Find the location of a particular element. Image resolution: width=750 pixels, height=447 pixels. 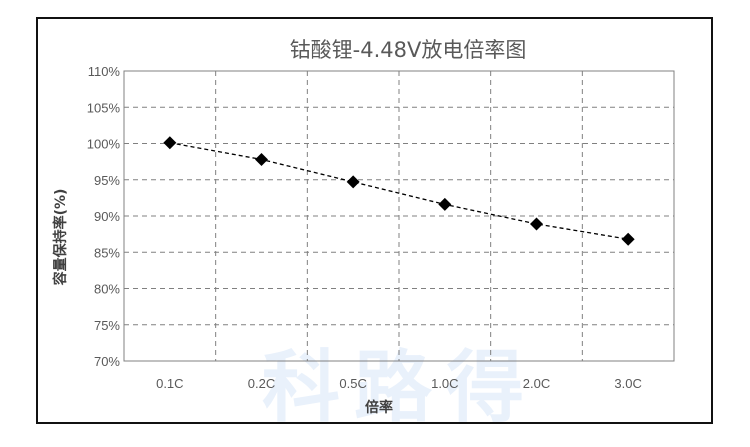

y-tick-label: 75% is located at coordinates (107, 325).